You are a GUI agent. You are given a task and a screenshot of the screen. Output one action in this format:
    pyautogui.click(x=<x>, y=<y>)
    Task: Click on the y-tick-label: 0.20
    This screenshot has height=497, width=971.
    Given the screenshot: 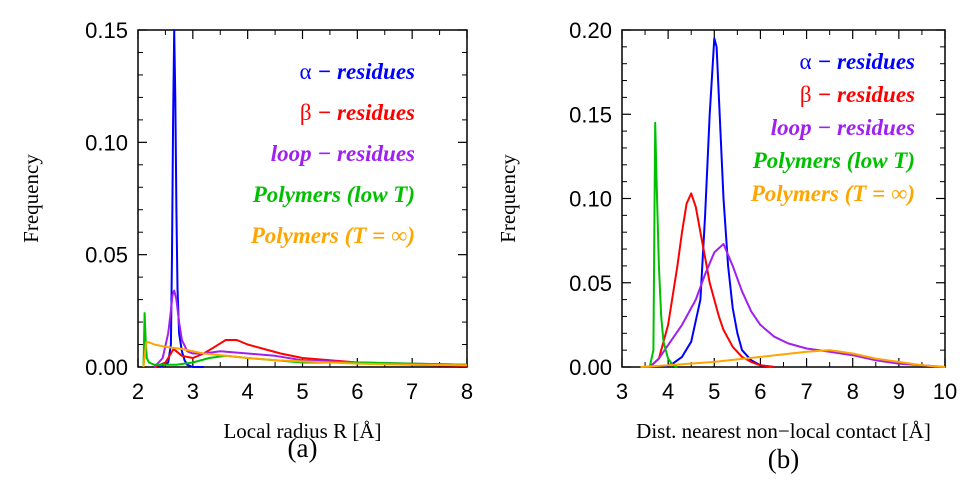 What is the action you would take?
    pyautogui.click(x=590, y=30)
    